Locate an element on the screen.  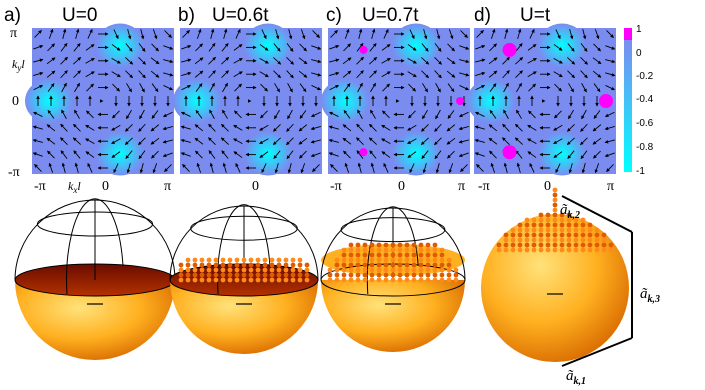
wire-meridian is located at coordinates (392, 250).